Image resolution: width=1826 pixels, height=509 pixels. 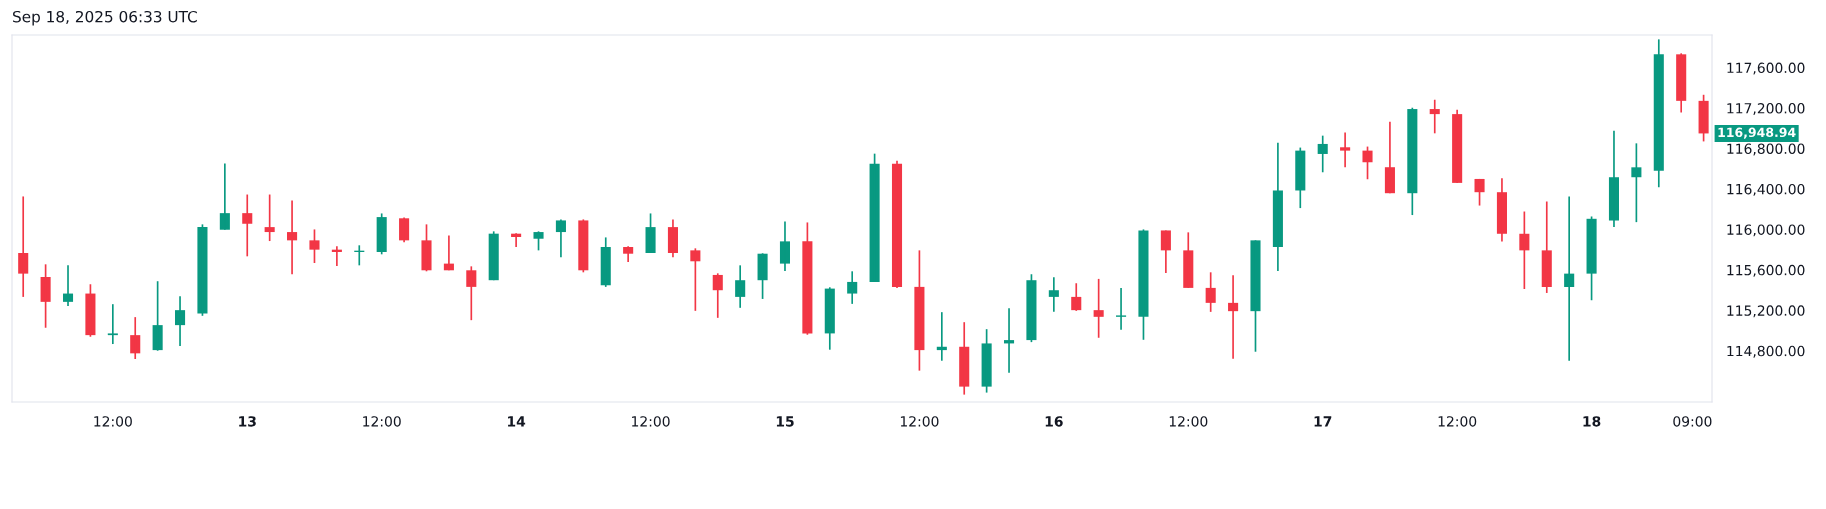 I want to click on x-tick-label: 09:00, so click(x=1692, y=421).